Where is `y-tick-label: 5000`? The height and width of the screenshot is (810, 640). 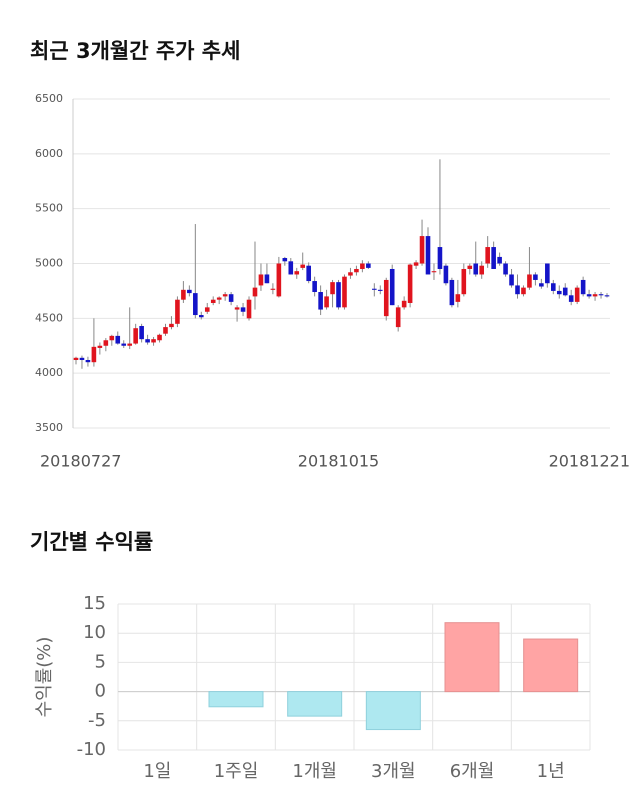 y-tick-label: 5000 is located at coordinates (49, 263).